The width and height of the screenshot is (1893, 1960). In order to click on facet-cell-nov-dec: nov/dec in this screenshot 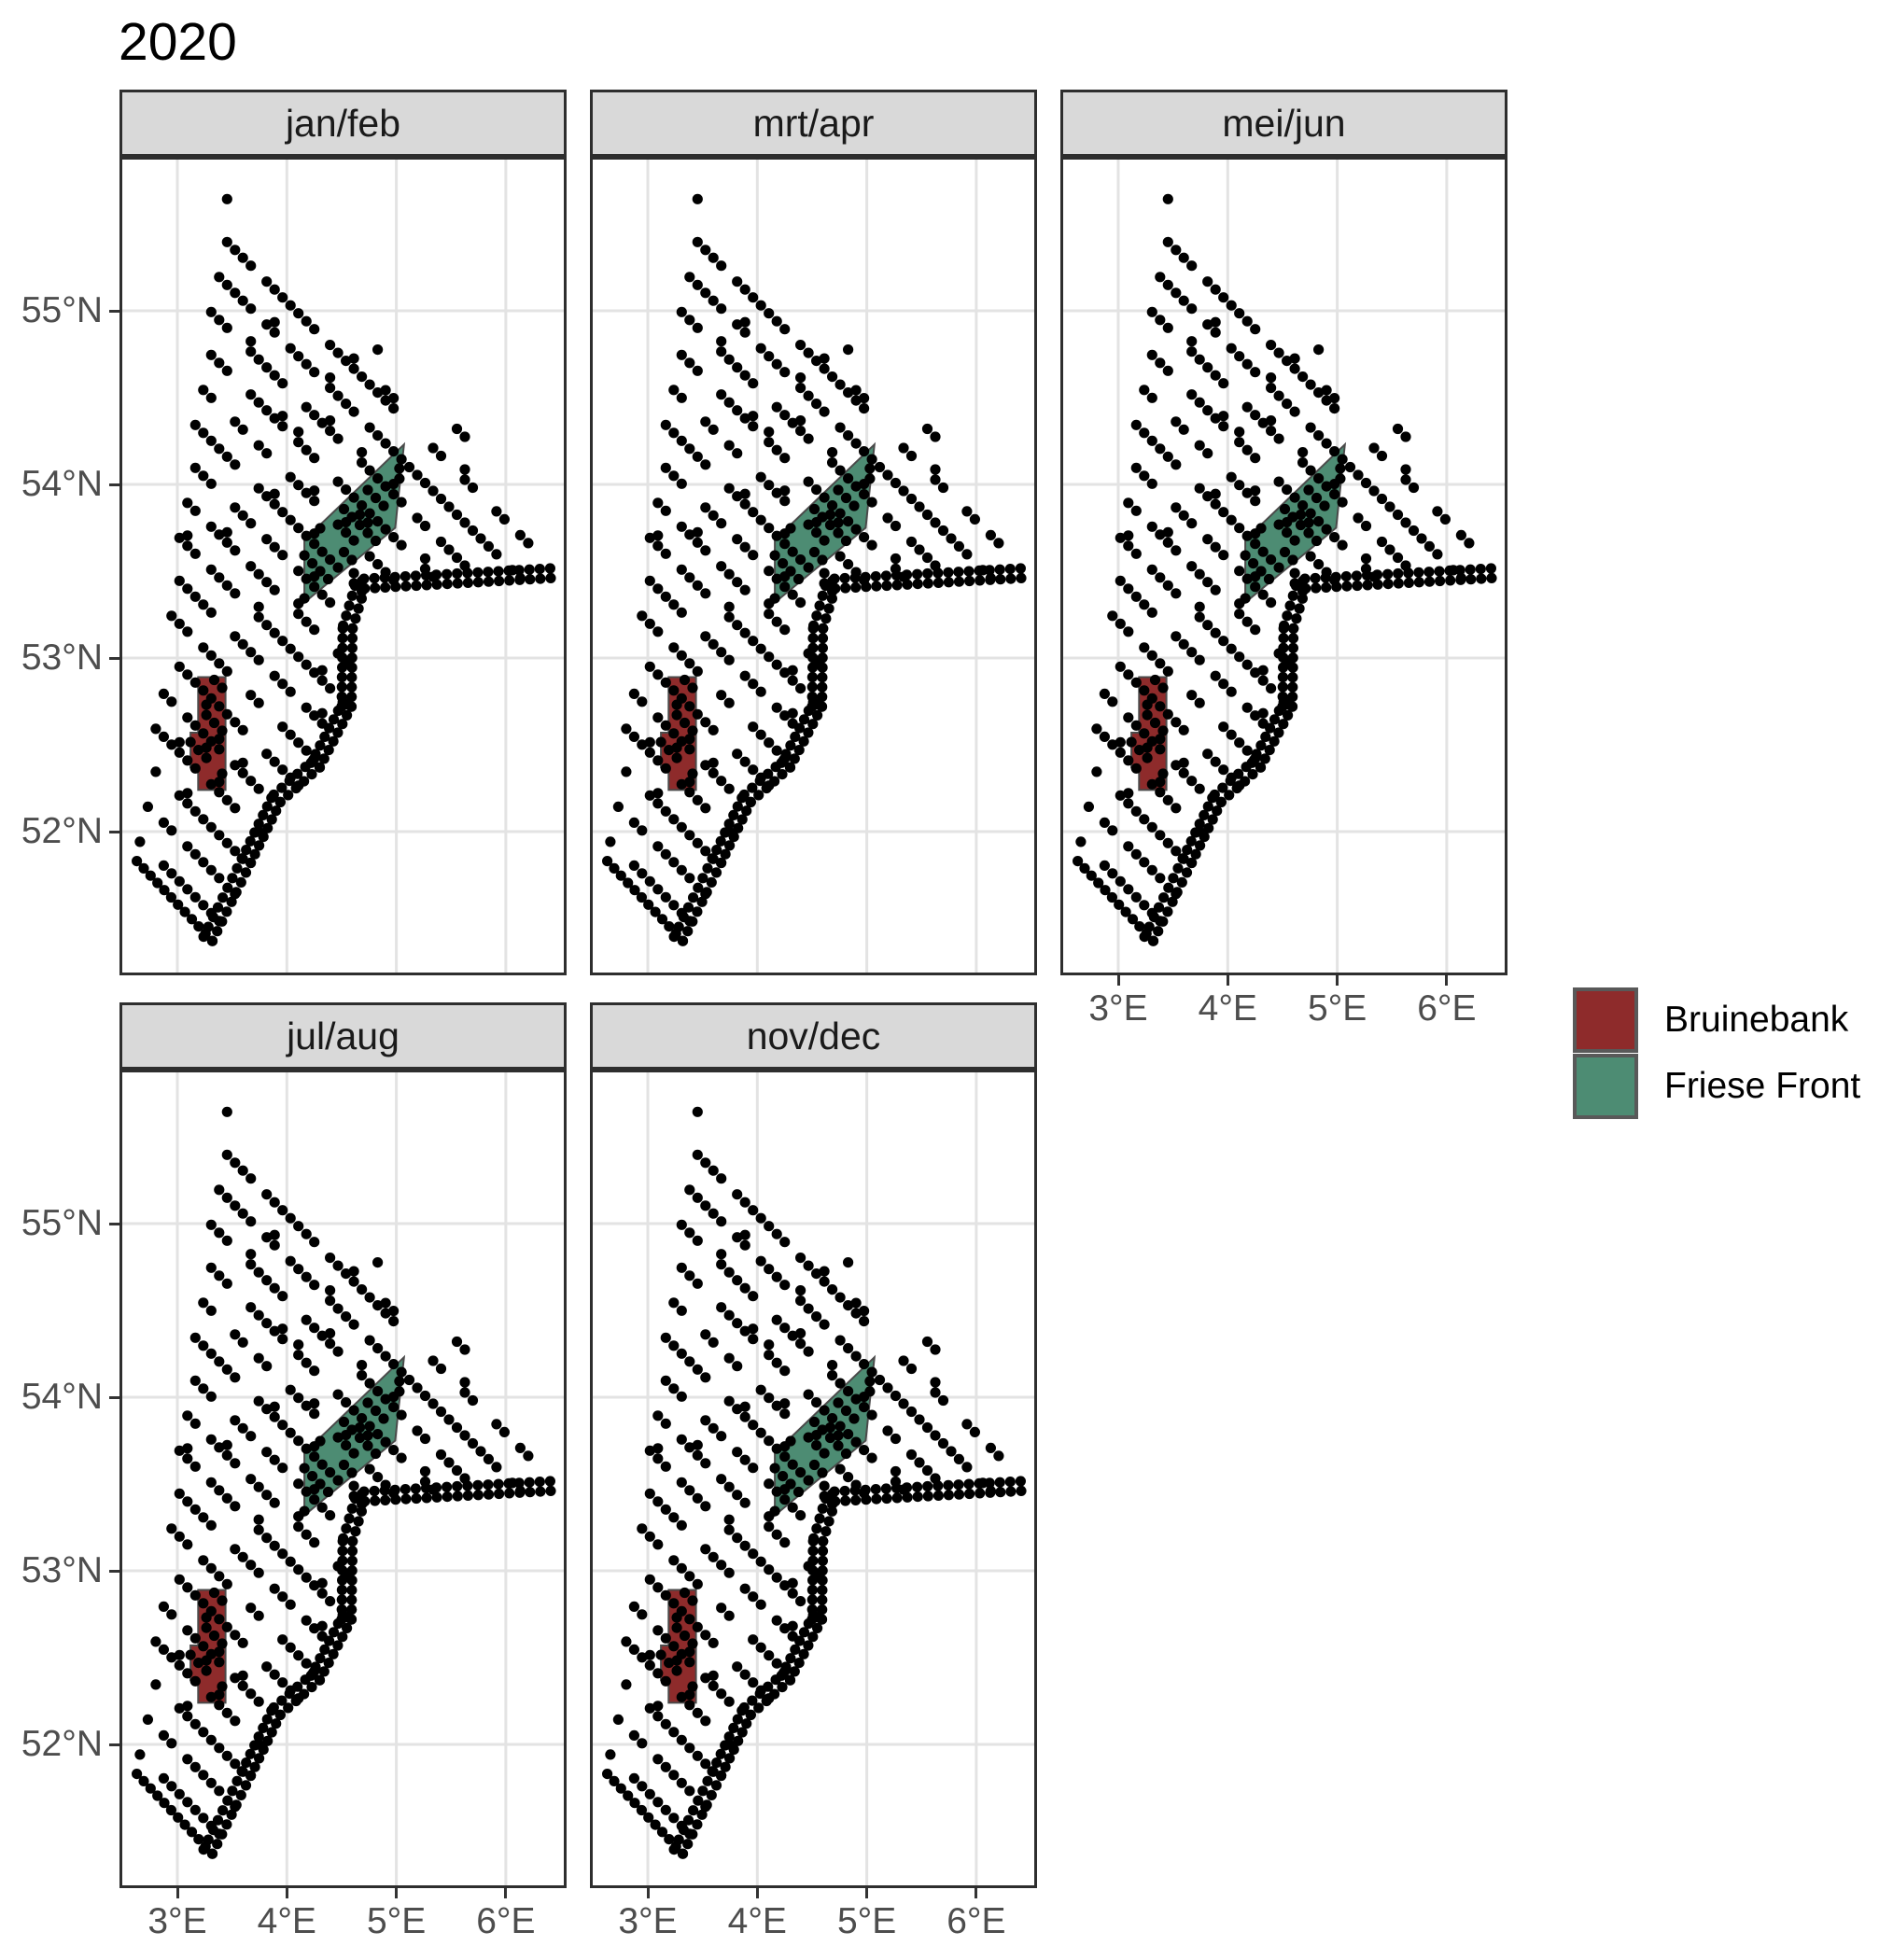, I will do `click(813, 1445)`.